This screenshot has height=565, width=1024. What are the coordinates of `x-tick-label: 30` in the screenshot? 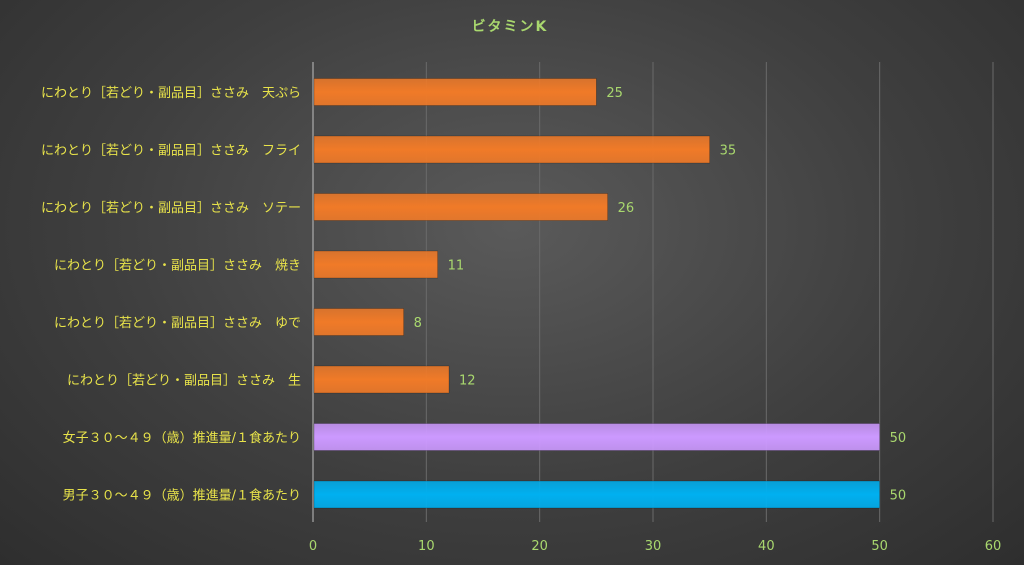 It's located at (653, 546).